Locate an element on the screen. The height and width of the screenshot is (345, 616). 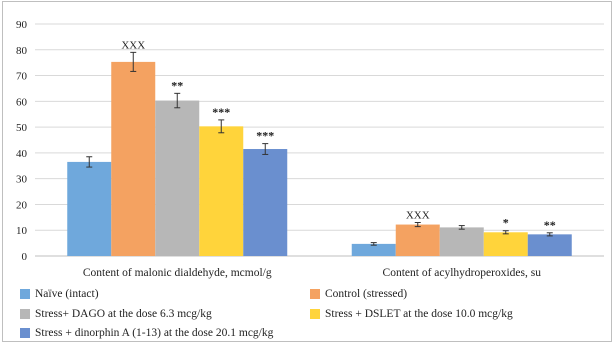
x-category-label: Content of acylhydroperoxides, su is located at coordinates (462, 273).